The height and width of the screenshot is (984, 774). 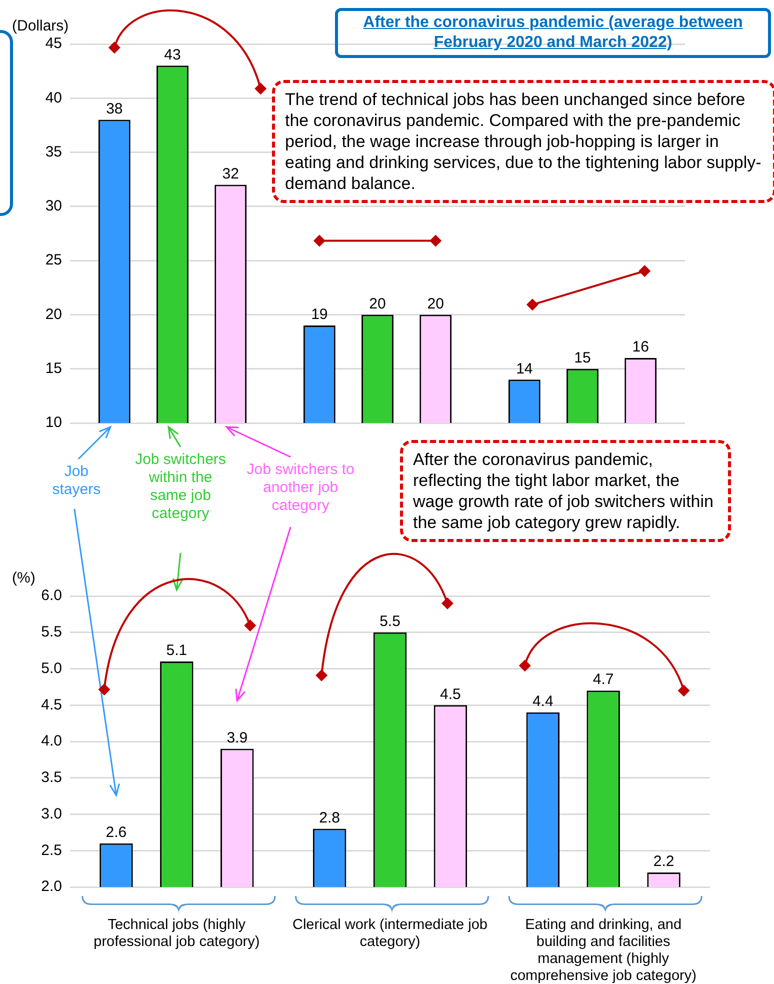 I want to click on y-tick-label: 4.0, so click(x=51, y=741).